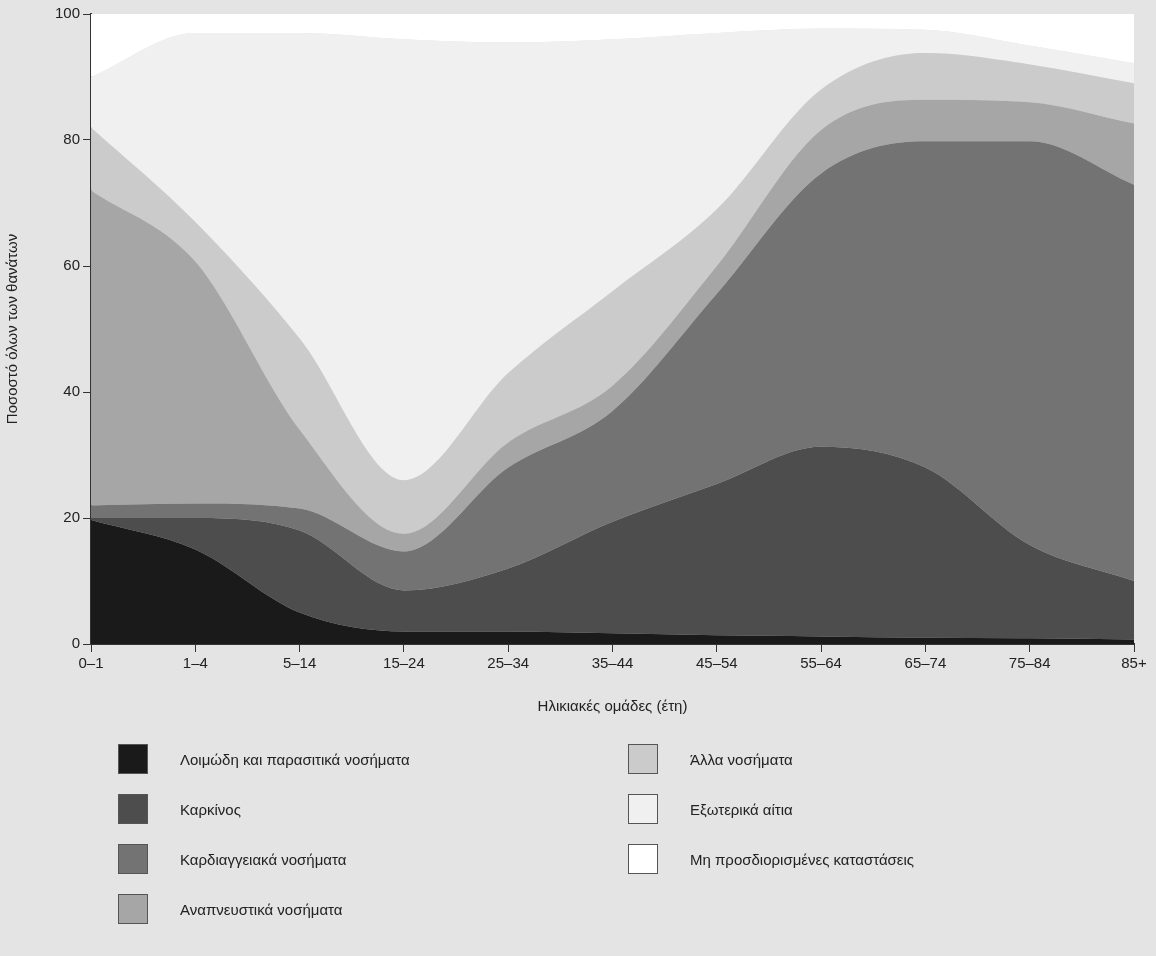 This screenshot has height=956, width=1156. What do you see at coordinates (263, 859) in the screenshot?
I see `legend-label: Καρδιαγγειακά νοσήματα` at bounding box center [263, 859].